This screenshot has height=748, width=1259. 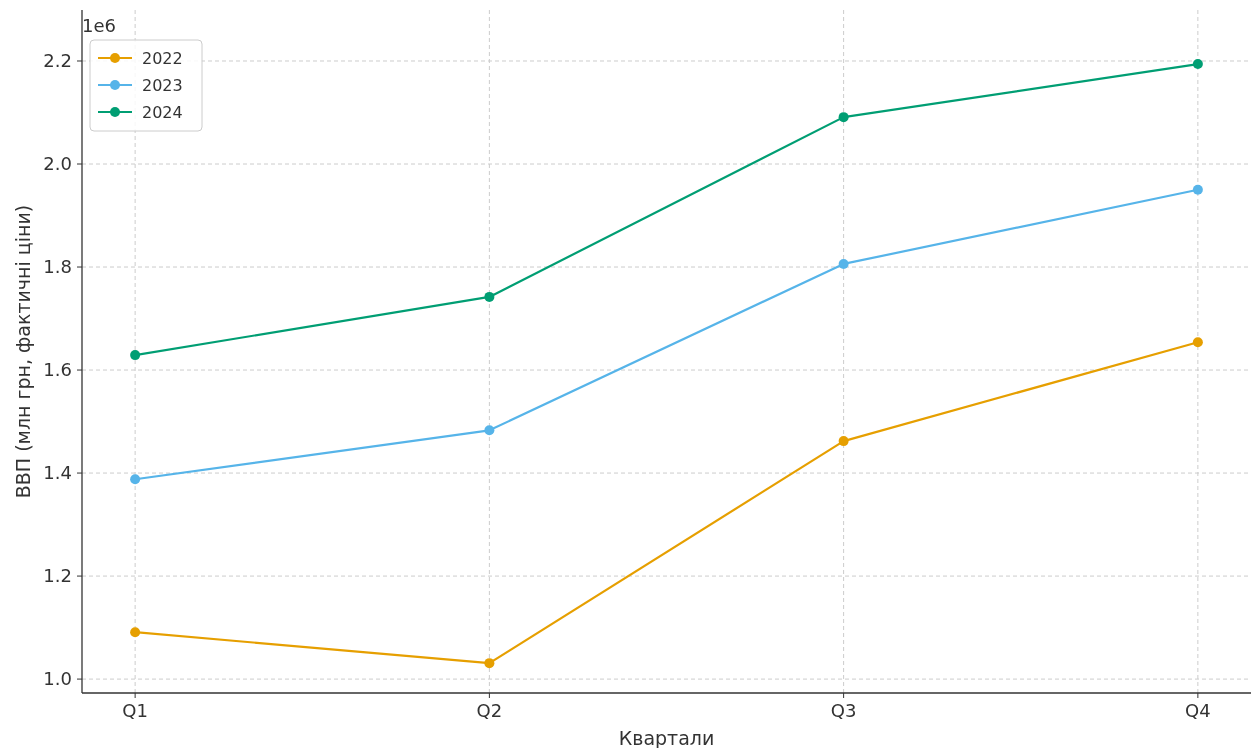 I want to click on x-tick-label: Q3, so click(x=843, y=710).